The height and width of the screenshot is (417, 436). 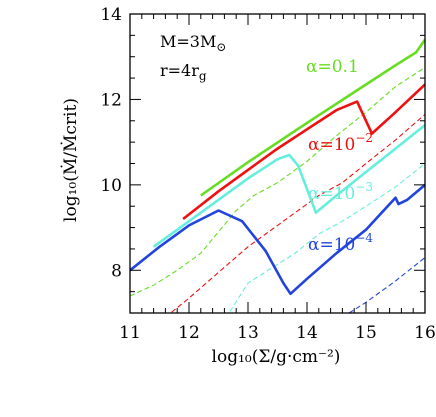 I want to click on y-tick-label: 8, so click(x=116, y=271).